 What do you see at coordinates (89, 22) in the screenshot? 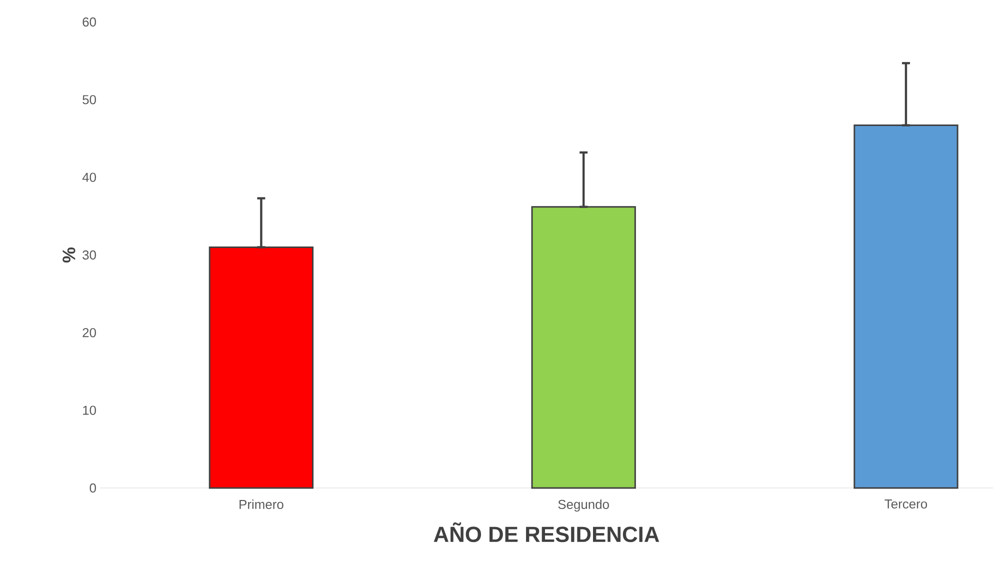
I see `y-tick-label: 60` at bounding box center [89, 22].